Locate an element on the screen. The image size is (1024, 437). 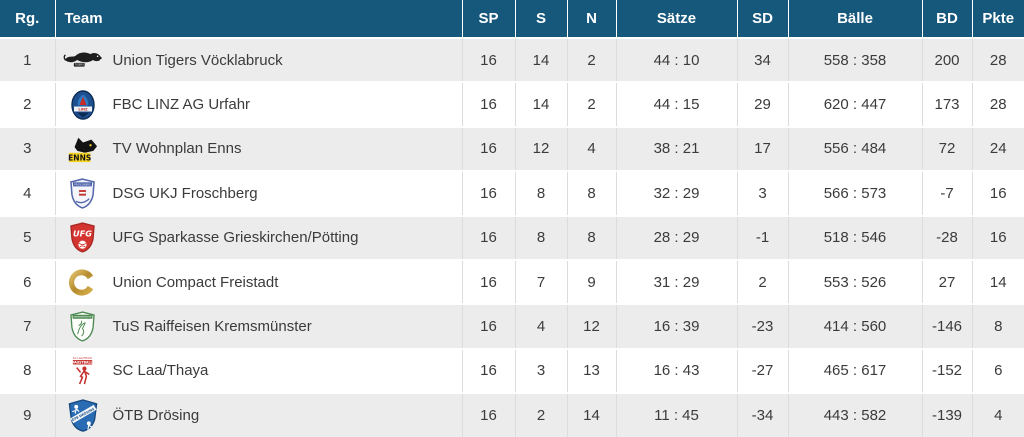
wins-cell: 2 is located at coordinates (540, 414).